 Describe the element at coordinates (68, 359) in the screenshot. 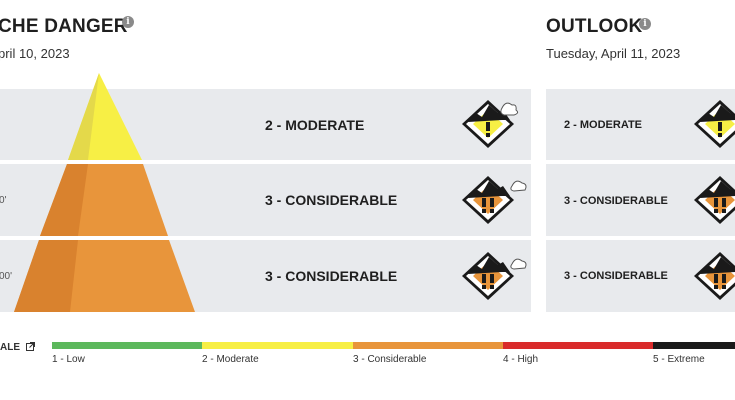

I see `scale-tick-low: 1 - Low` at that location.